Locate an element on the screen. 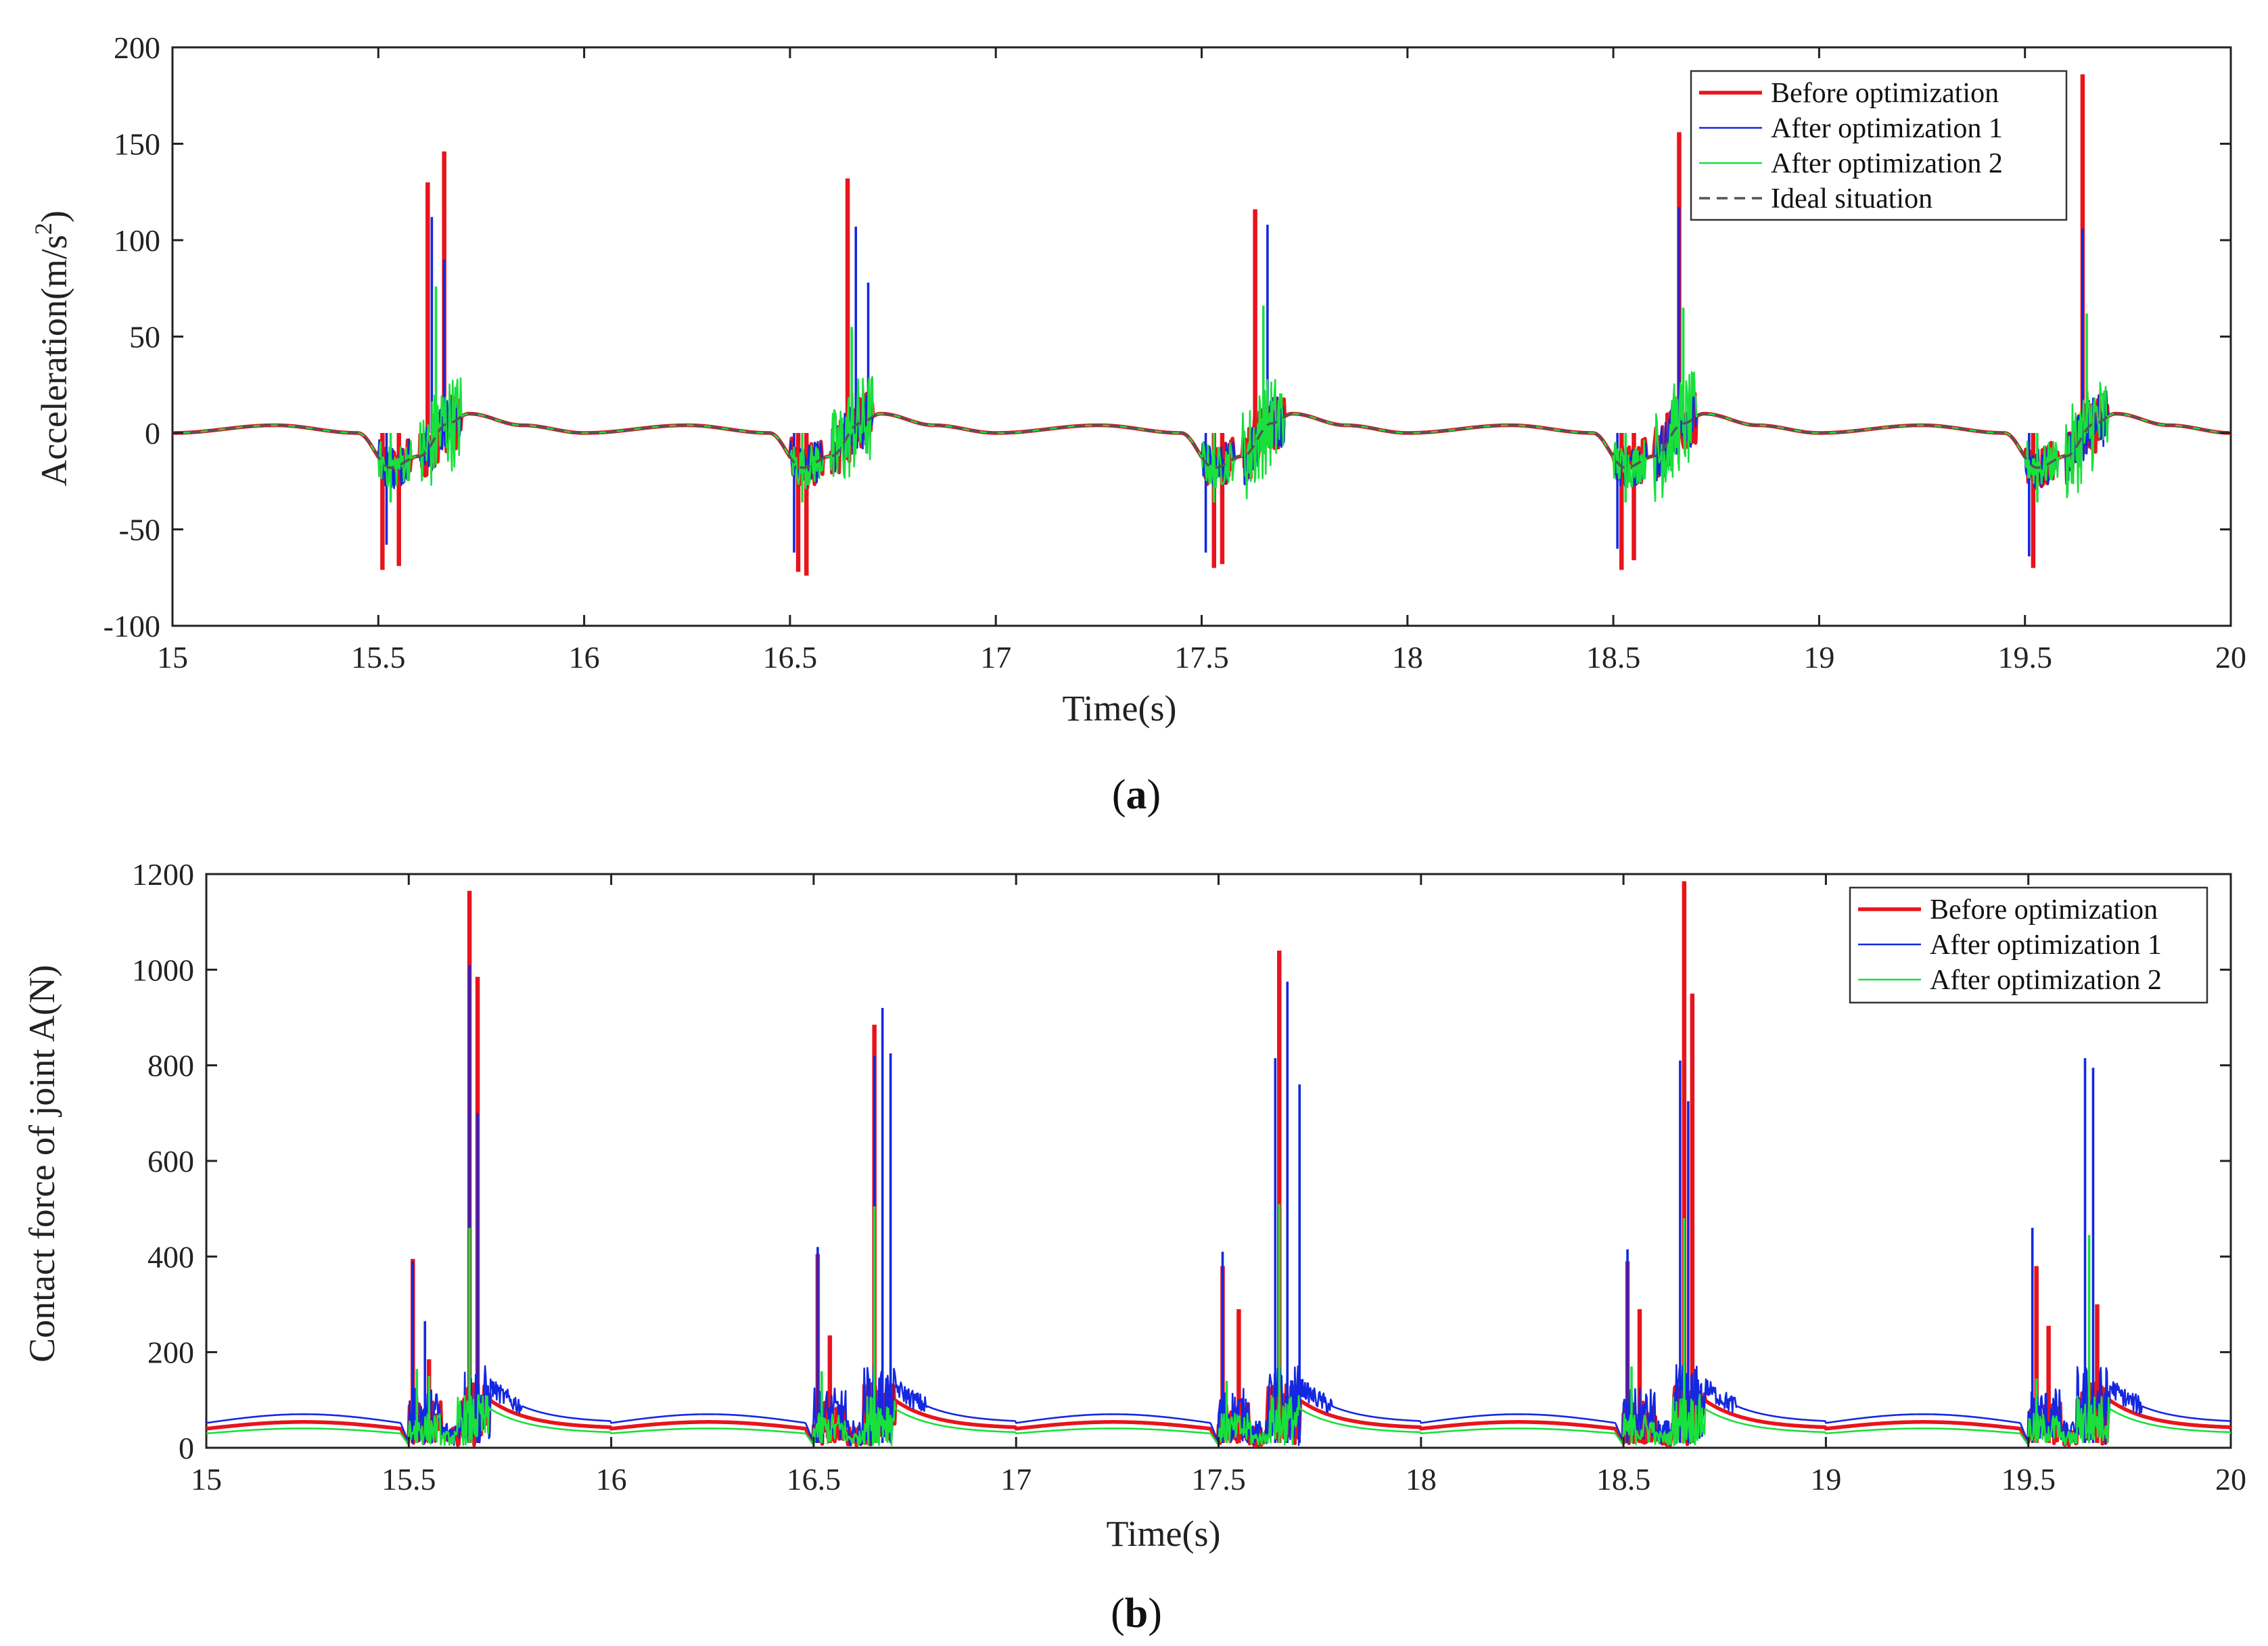 The image size is (2268, 1646). legend-box is located at coordinates (1879, 145).